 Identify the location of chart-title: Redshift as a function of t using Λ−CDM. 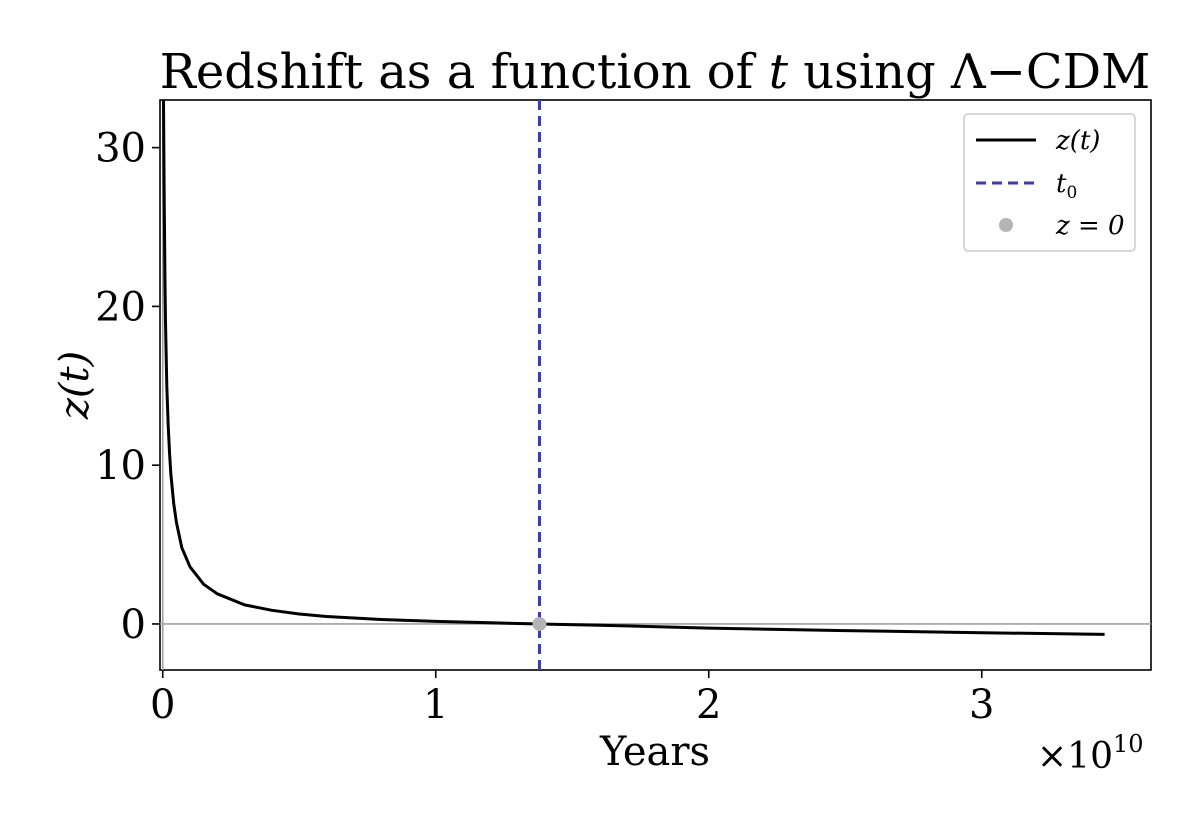
(655, 72).